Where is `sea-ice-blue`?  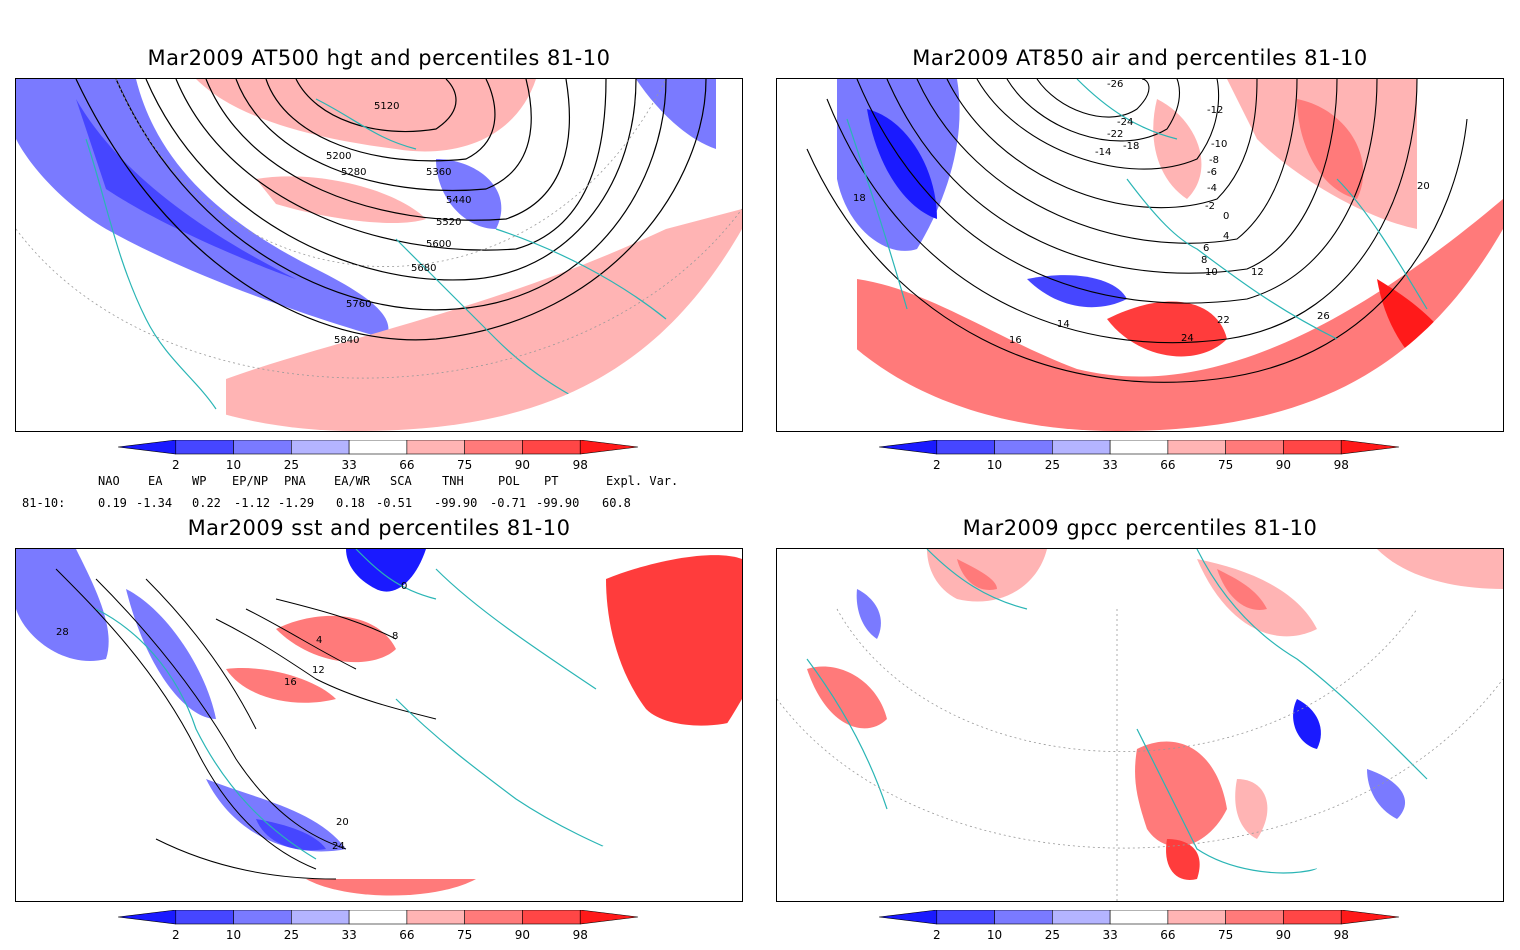 sea-ice-blue is located at coordinates (386, 570).